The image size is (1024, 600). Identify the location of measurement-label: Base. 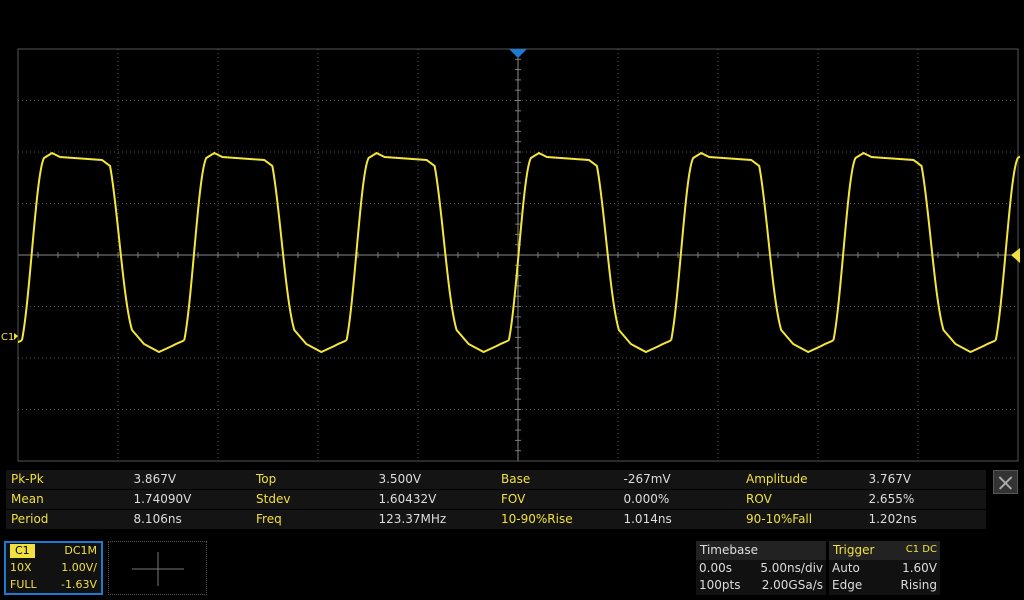
(516, 479).